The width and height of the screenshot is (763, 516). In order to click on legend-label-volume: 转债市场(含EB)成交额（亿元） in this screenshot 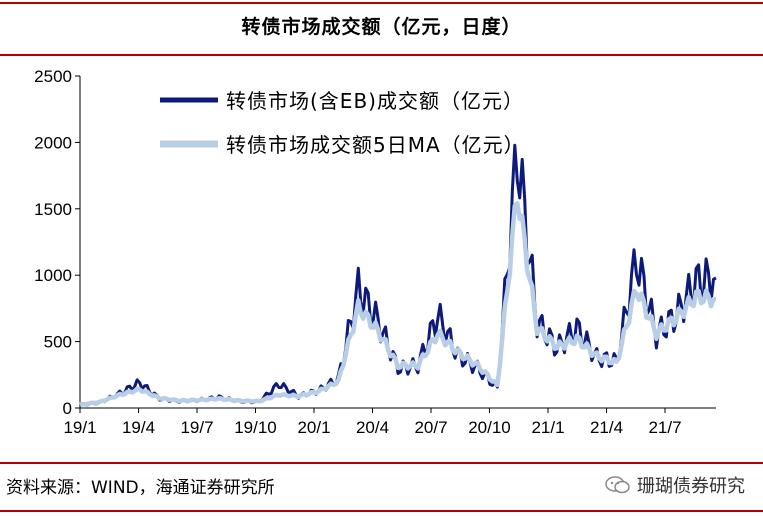, I will do `click(375, 101)`.